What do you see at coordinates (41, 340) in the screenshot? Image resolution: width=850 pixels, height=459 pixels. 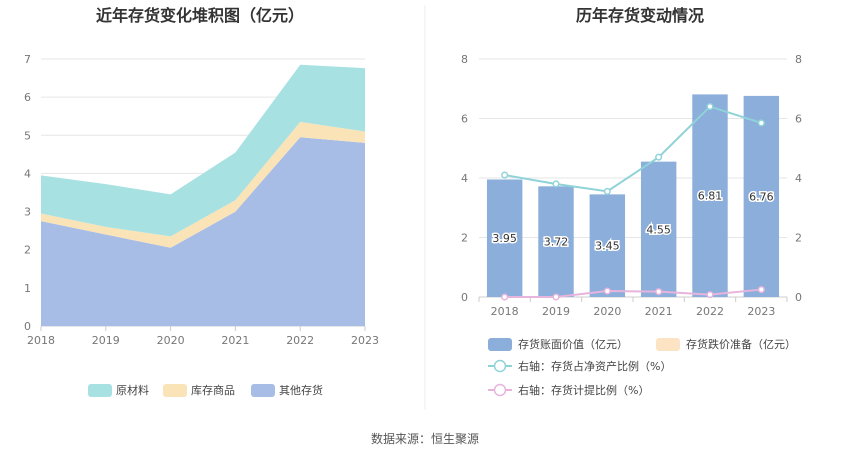 I see `left-x-tick-label: 2018` at bounding box center [41, 340].